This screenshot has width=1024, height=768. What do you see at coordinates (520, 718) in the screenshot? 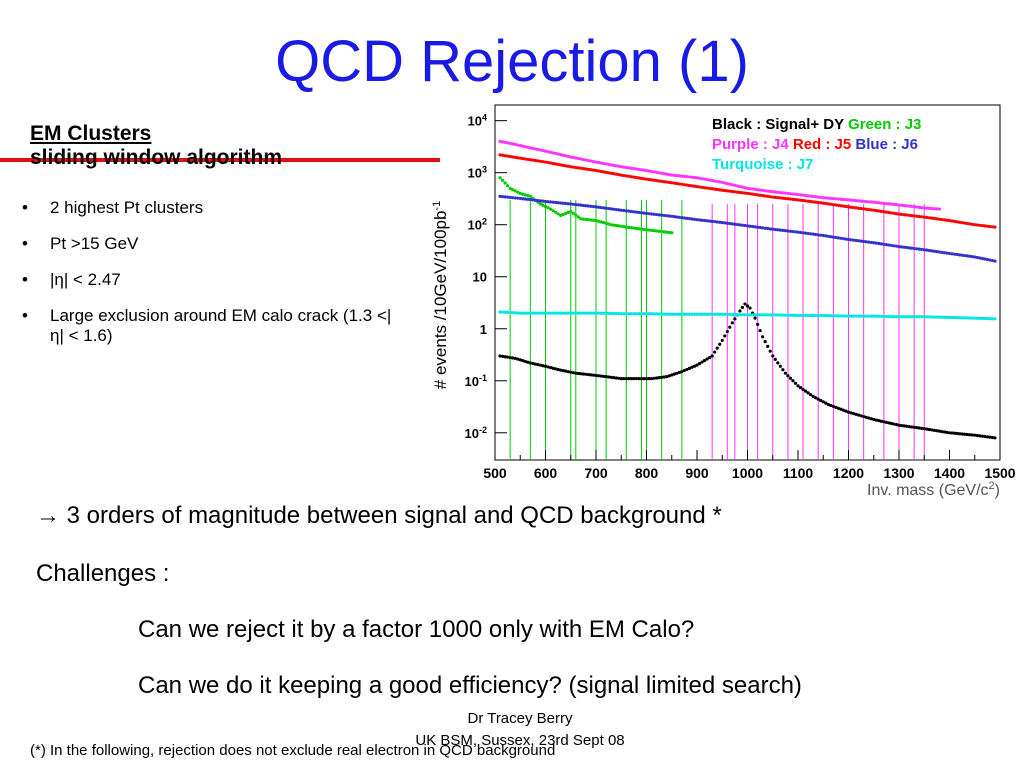
I see `author-name: Dr Tracey Berry` at bounding box center [520, 718].